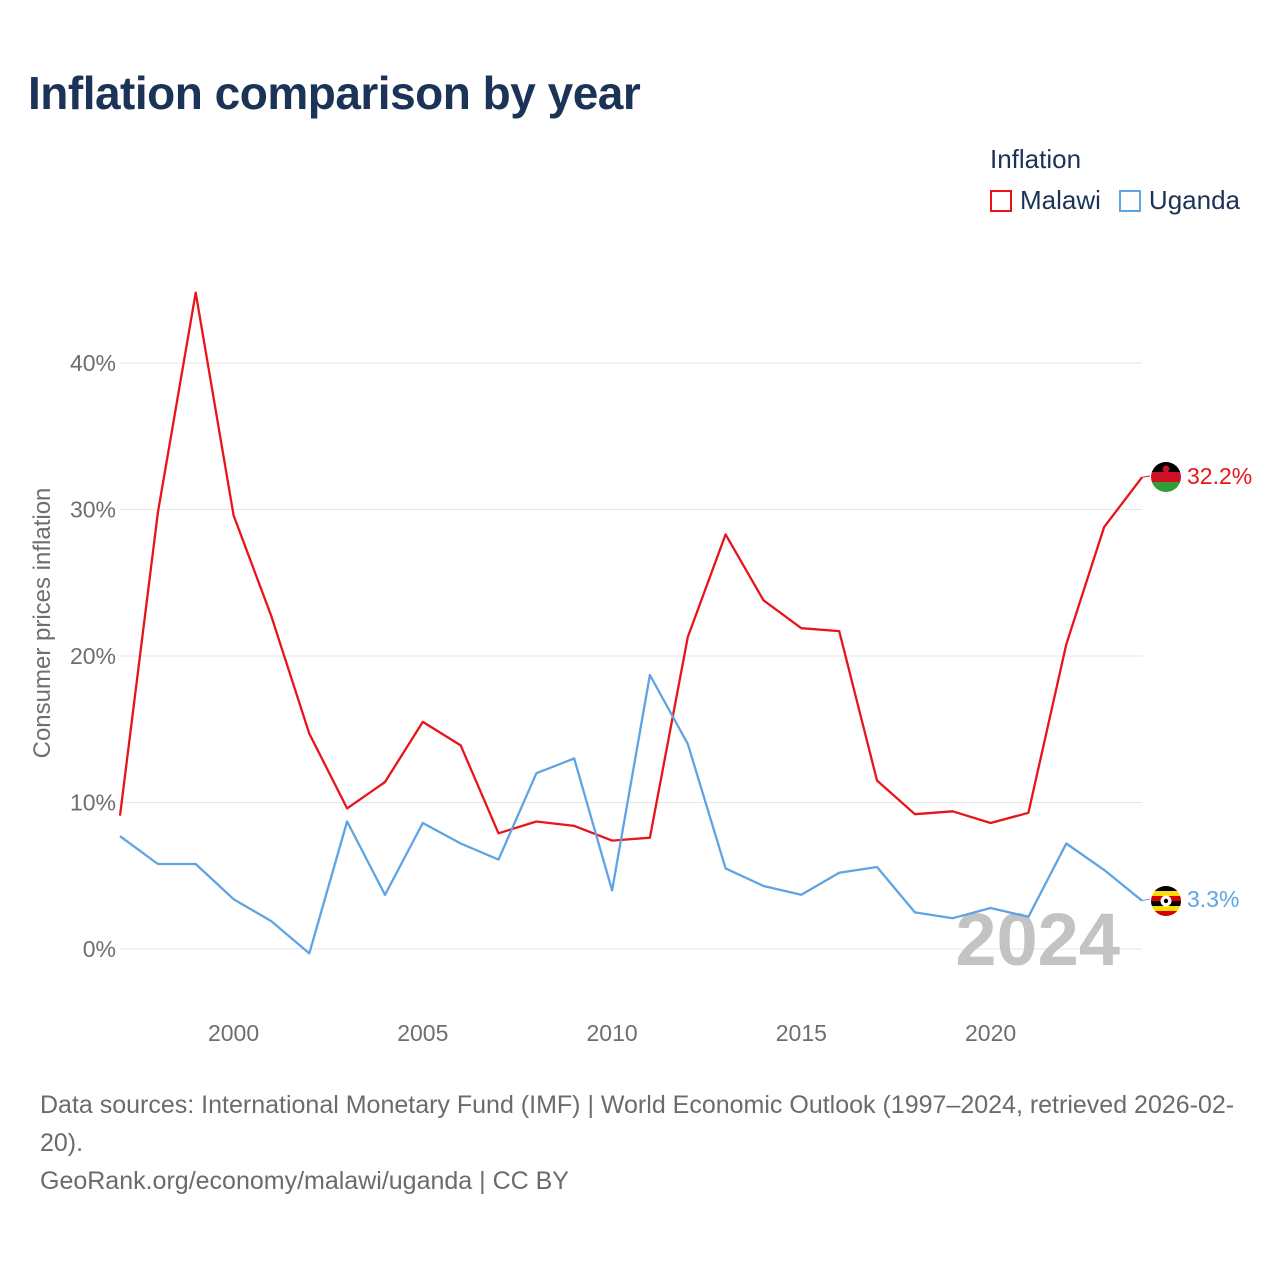 The image size is (1280, 1280). What do you see at coordinates (93, 510) in the screenshot?
I see `y-tick-label: 30%` at bounding box center [93, 510].